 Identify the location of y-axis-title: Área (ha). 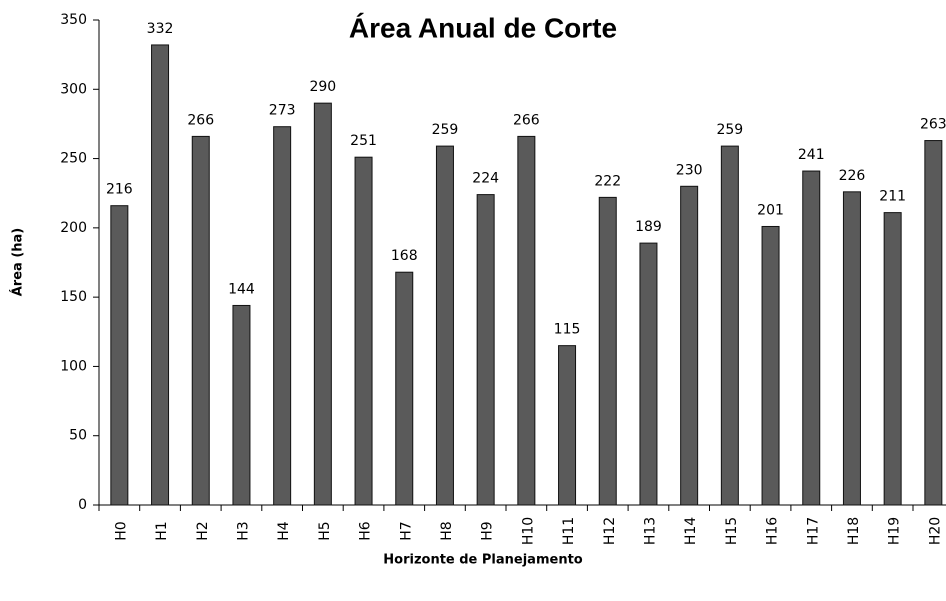
(18, 262).